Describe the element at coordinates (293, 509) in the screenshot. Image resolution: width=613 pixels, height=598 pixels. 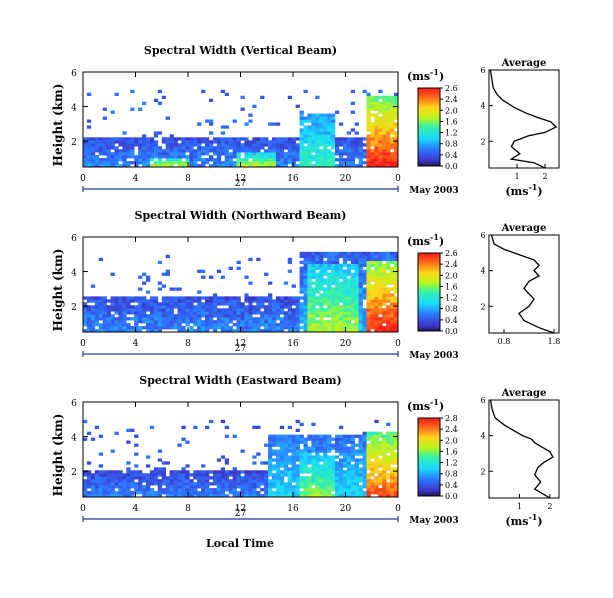
I see `x-tick-label: 16` at that location.